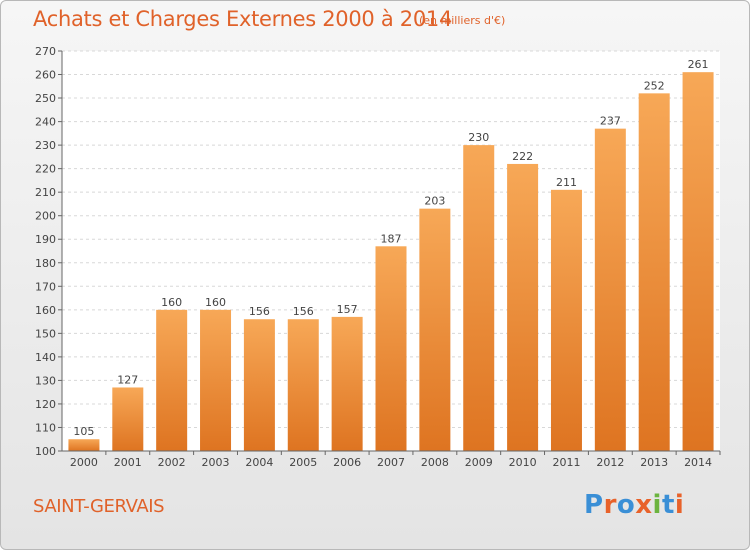 This screenshot has width=750, height=550. What do you see at coordinates (259, 462) in the screenshot?
I see `x-tick-label-2004: 2004` at bounding box center [259, 462].